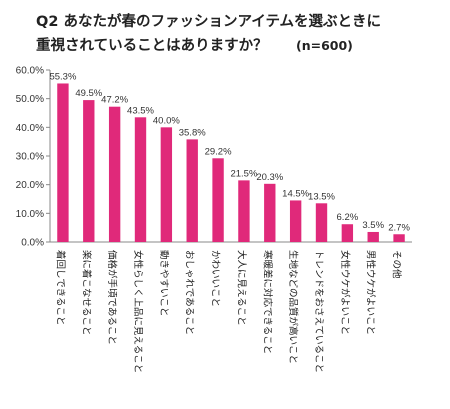 The width and height of the screenshot is (450, 409). Describe the element at coordinates (295, 193) in the screenshot. I see `data-label: 14.5%` at that location.